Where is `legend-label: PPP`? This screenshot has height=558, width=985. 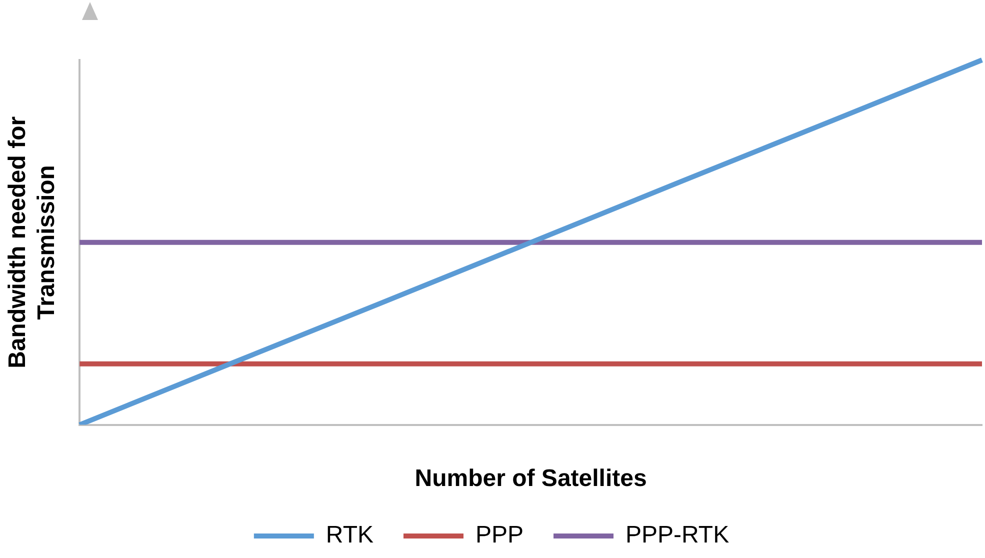
legend-label: PPP is located at coordinates (499, 535).